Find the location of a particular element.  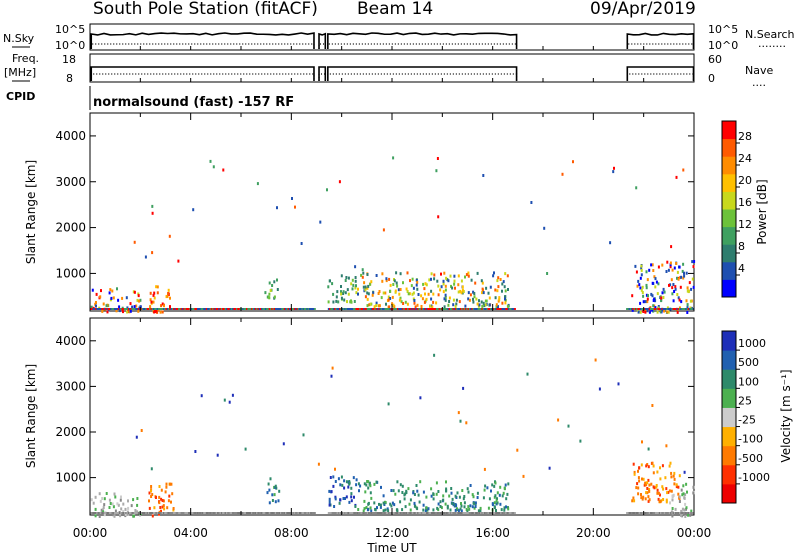

y-tick-label: 3000 is located at coordinates (70, 386).